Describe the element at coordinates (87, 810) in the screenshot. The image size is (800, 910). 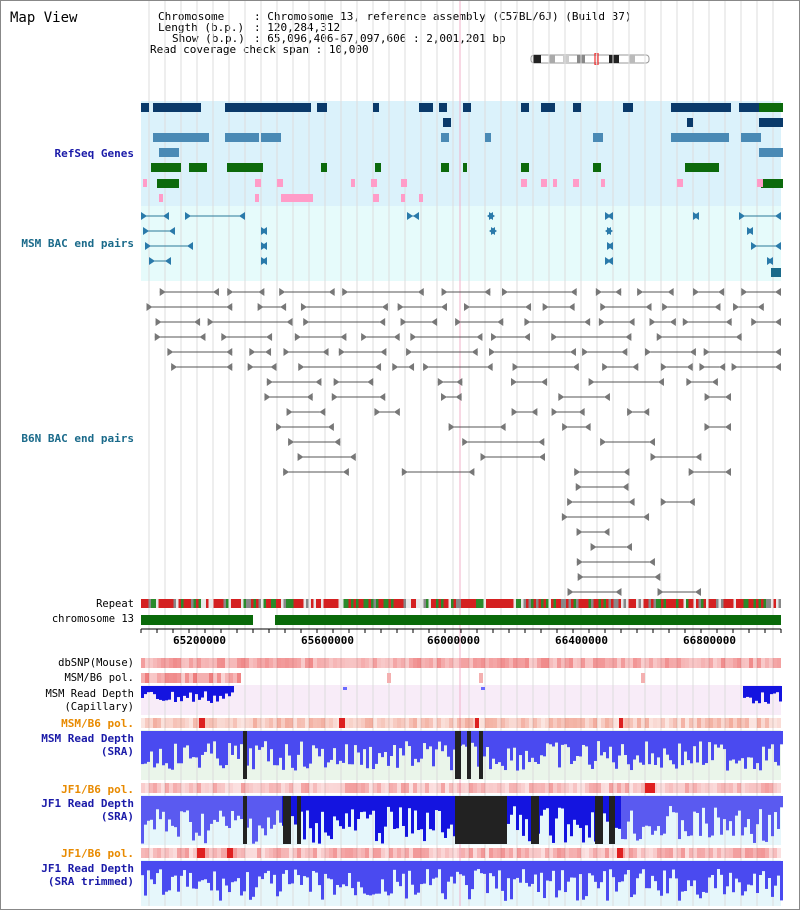
I see `track-label-jf1-depth-sra: JF1 Read Depth (SRA)` at that location.